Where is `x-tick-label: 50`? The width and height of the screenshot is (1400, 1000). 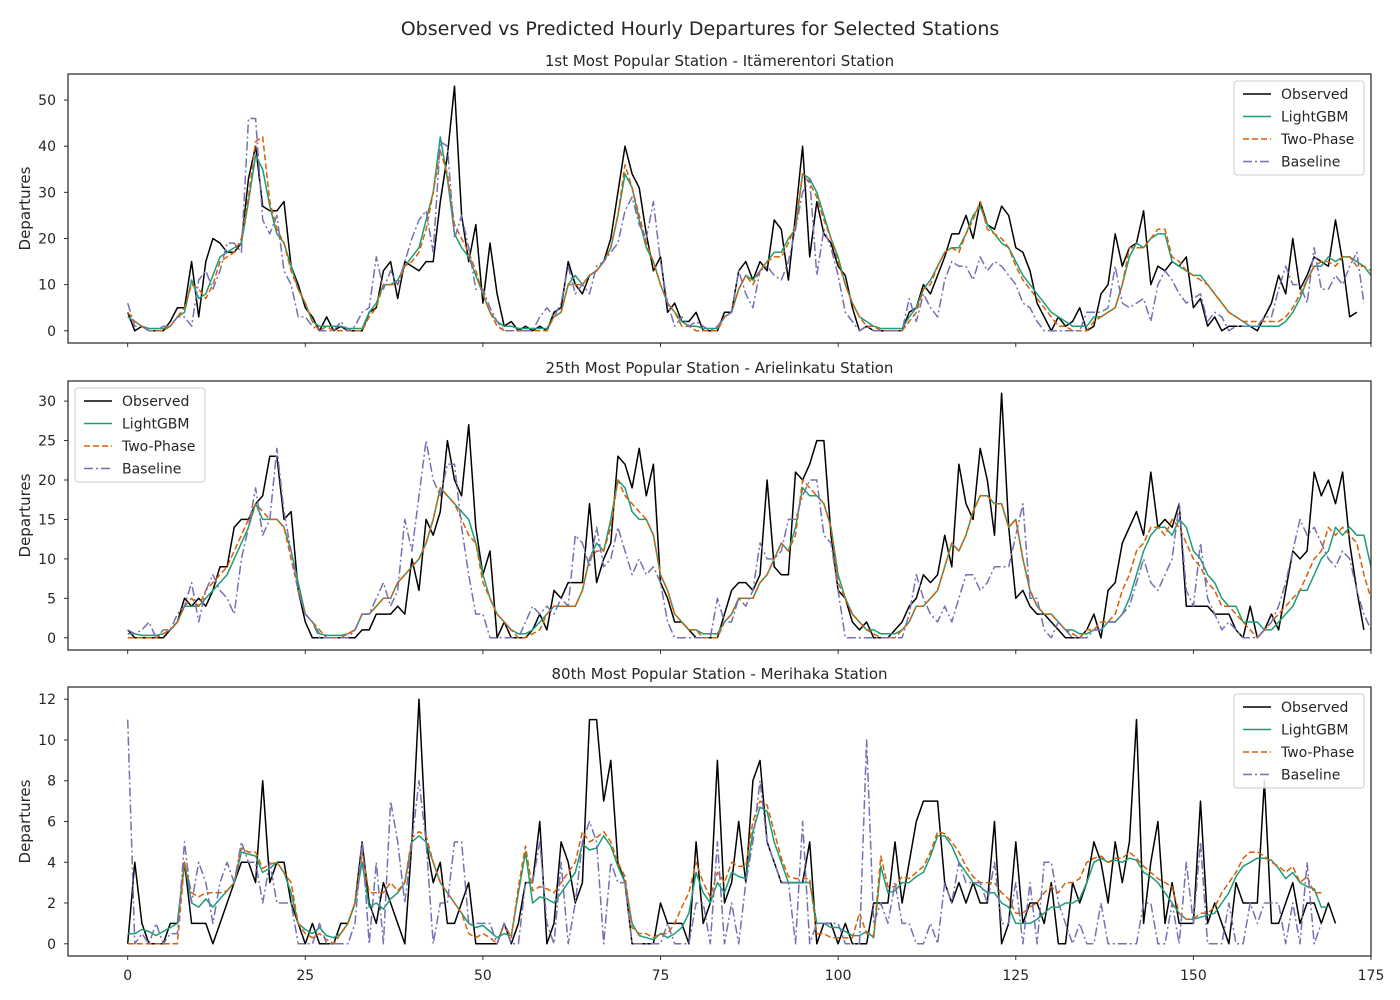 x-tick-label: 50 is located at coordinates (483, 976).